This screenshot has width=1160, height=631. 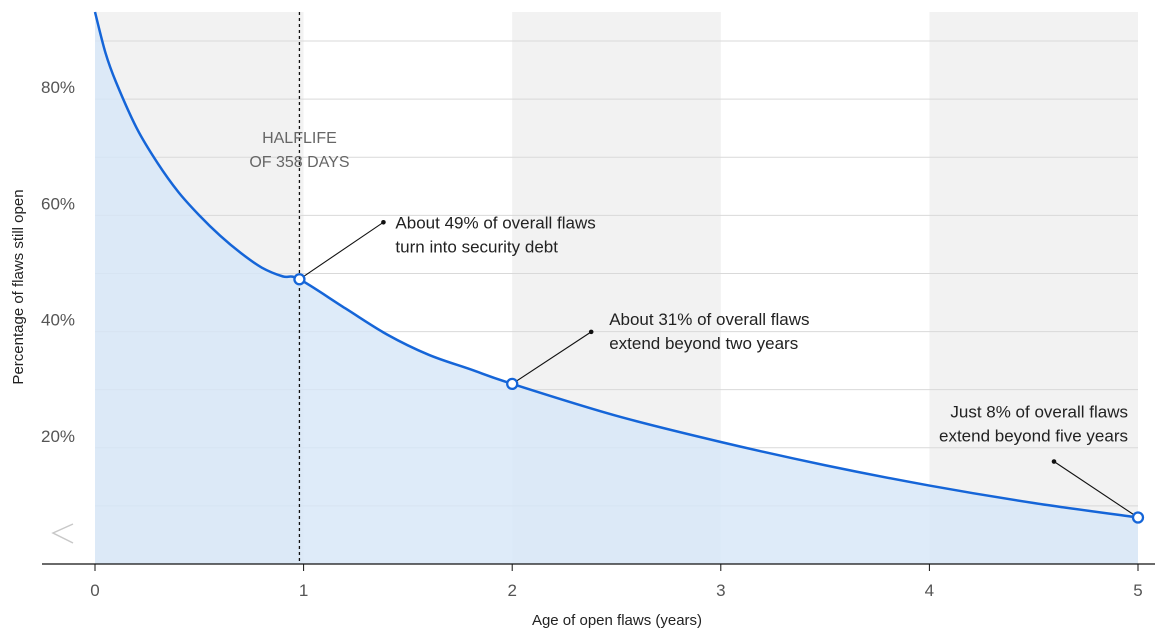 I want to click on halflife-marker: HALFLIFE OF 358 DAYS, so click(x=299, y=288).